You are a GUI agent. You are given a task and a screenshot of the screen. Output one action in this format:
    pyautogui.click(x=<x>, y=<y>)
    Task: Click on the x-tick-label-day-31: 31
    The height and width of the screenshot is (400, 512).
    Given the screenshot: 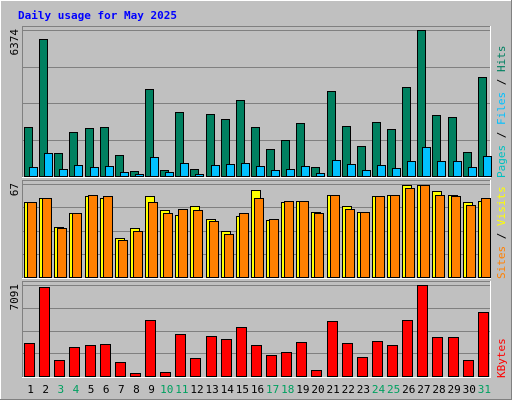 What is the action you would take?
    pyautogui.click(x=484, y=389)
    